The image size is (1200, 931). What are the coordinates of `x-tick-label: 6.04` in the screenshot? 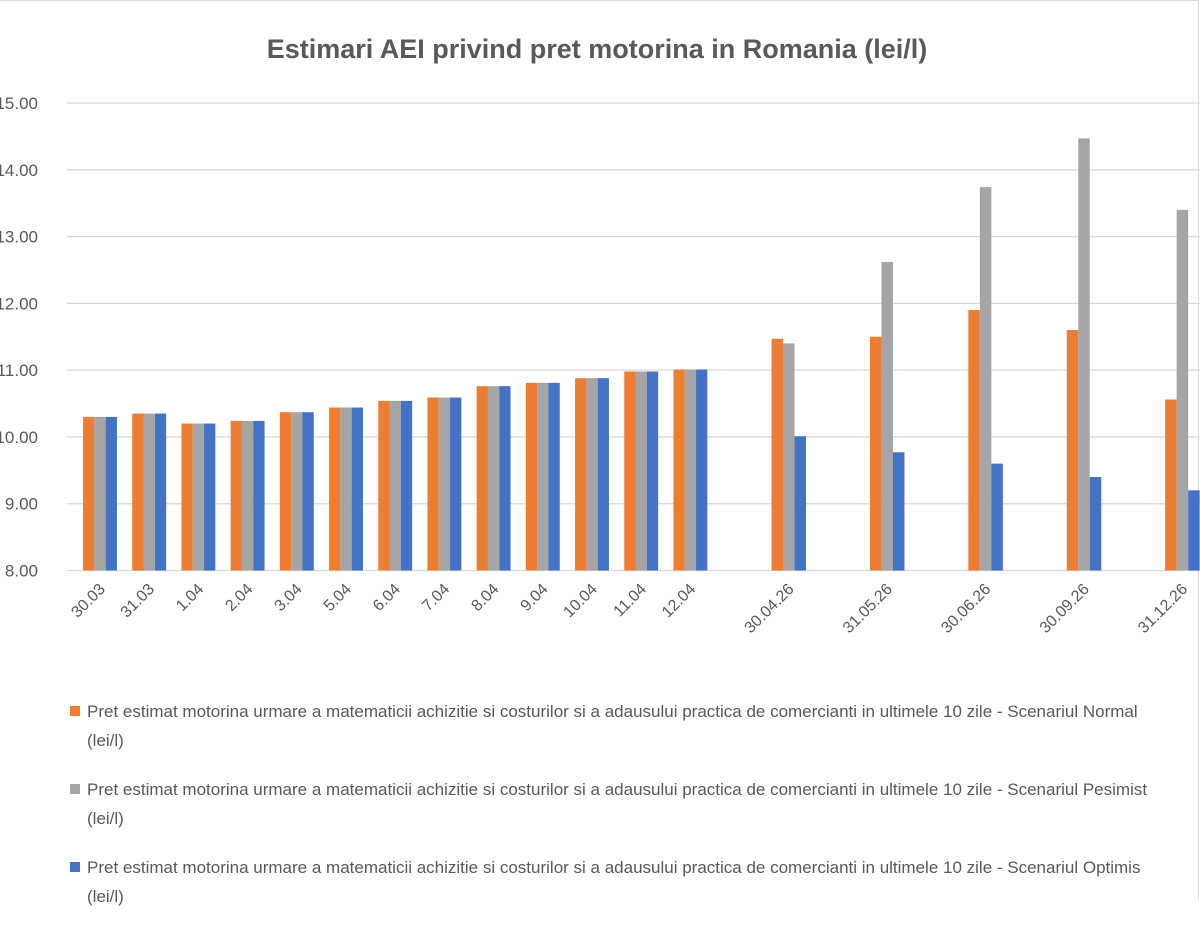 It's located at (387, 598).